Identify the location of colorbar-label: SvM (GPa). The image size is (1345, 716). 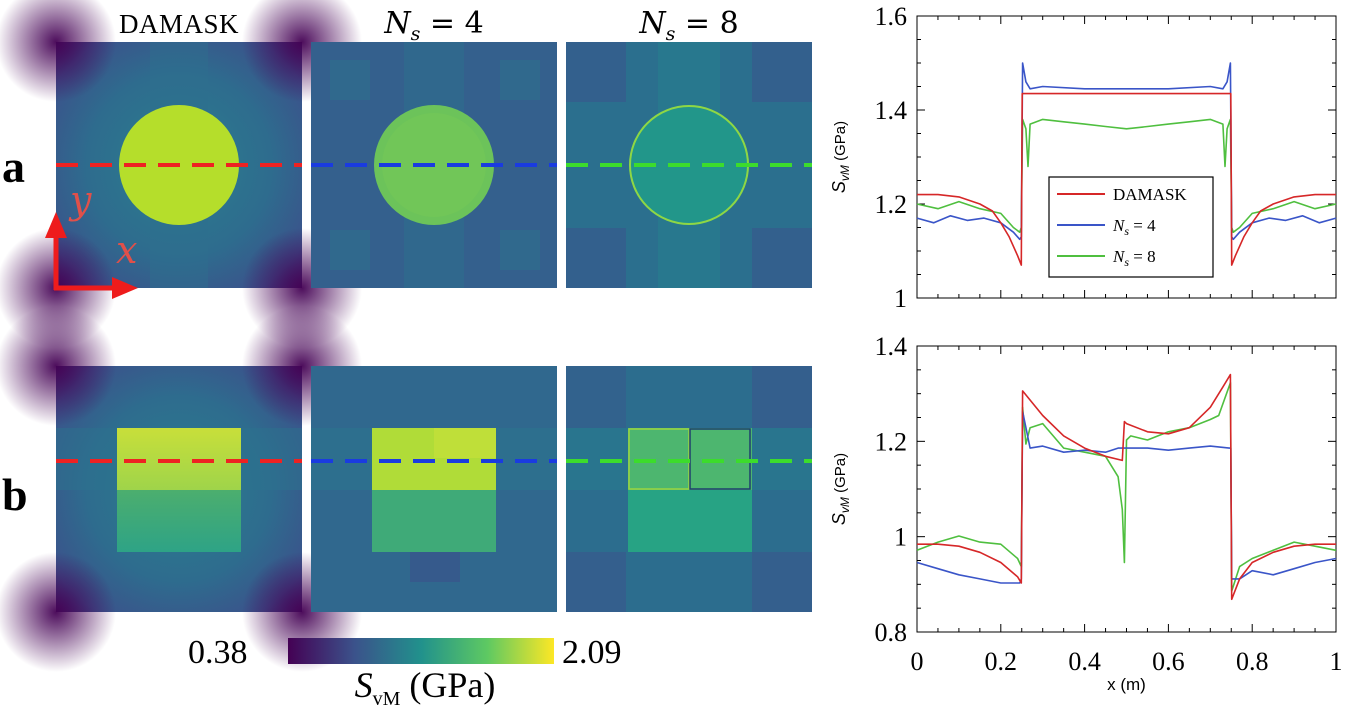
(425, 688).